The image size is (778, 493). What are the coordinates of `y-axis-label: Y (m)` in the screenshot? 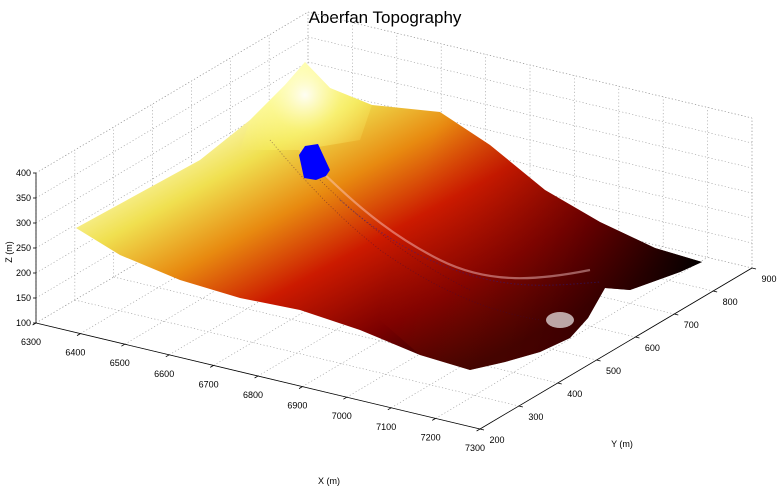 It's located at (622, 444).